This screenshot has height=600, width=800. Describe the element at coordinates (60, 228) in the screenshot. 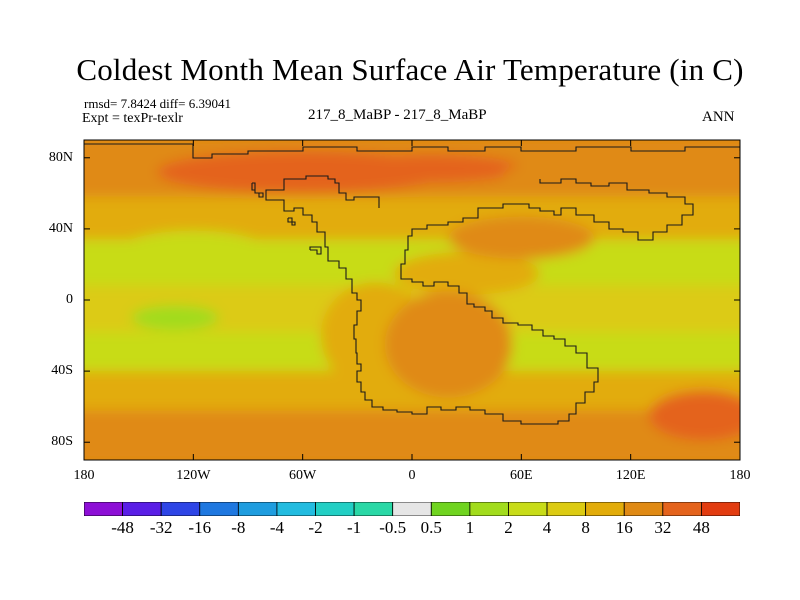

I see `y-tick-label: 40N` at that location.